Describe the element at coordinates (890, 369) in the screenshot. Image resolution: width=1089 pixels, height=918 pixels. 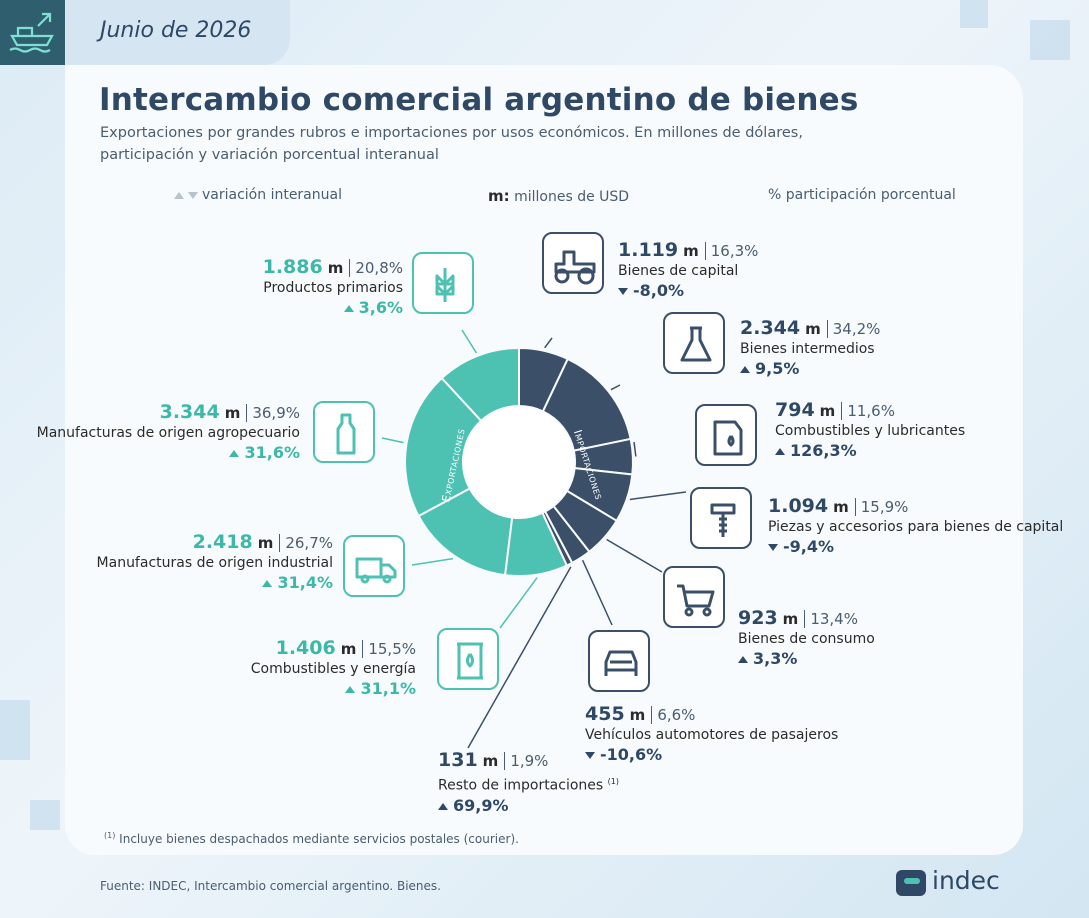
I see `change: 9,5%` at that location.